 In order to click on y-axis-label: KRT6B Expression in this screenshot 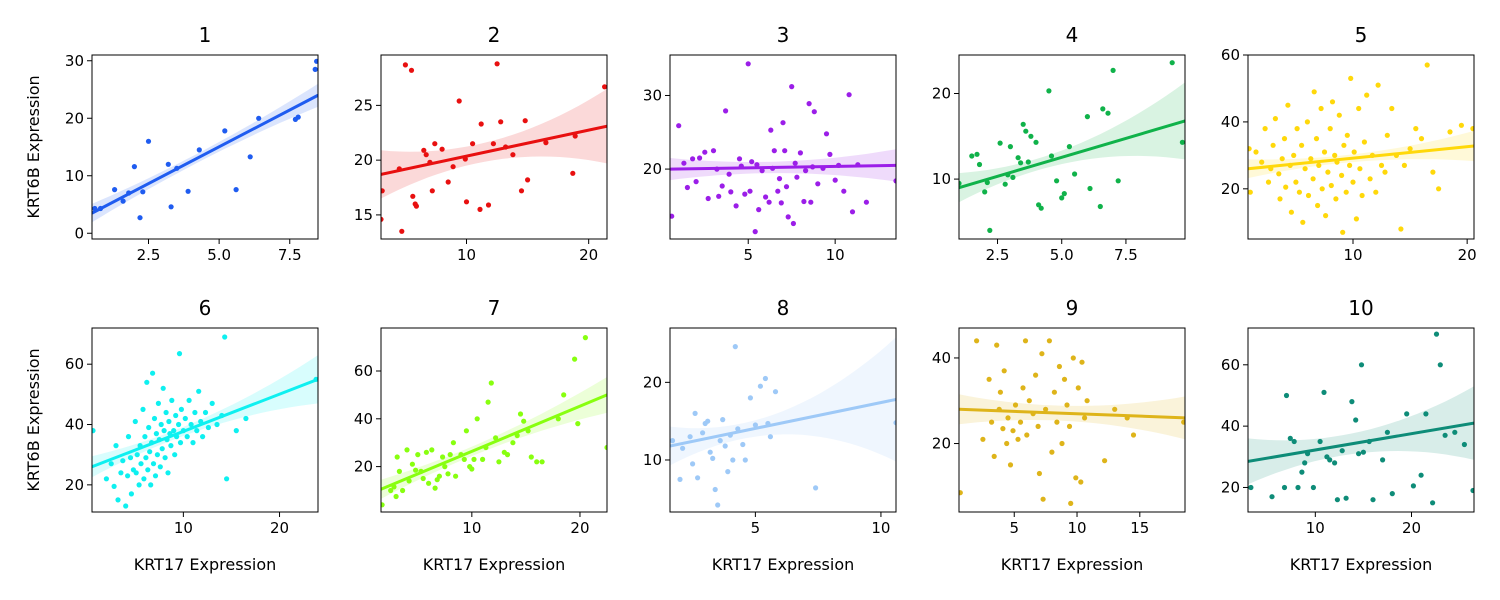, I will do `click(33, 419)`.